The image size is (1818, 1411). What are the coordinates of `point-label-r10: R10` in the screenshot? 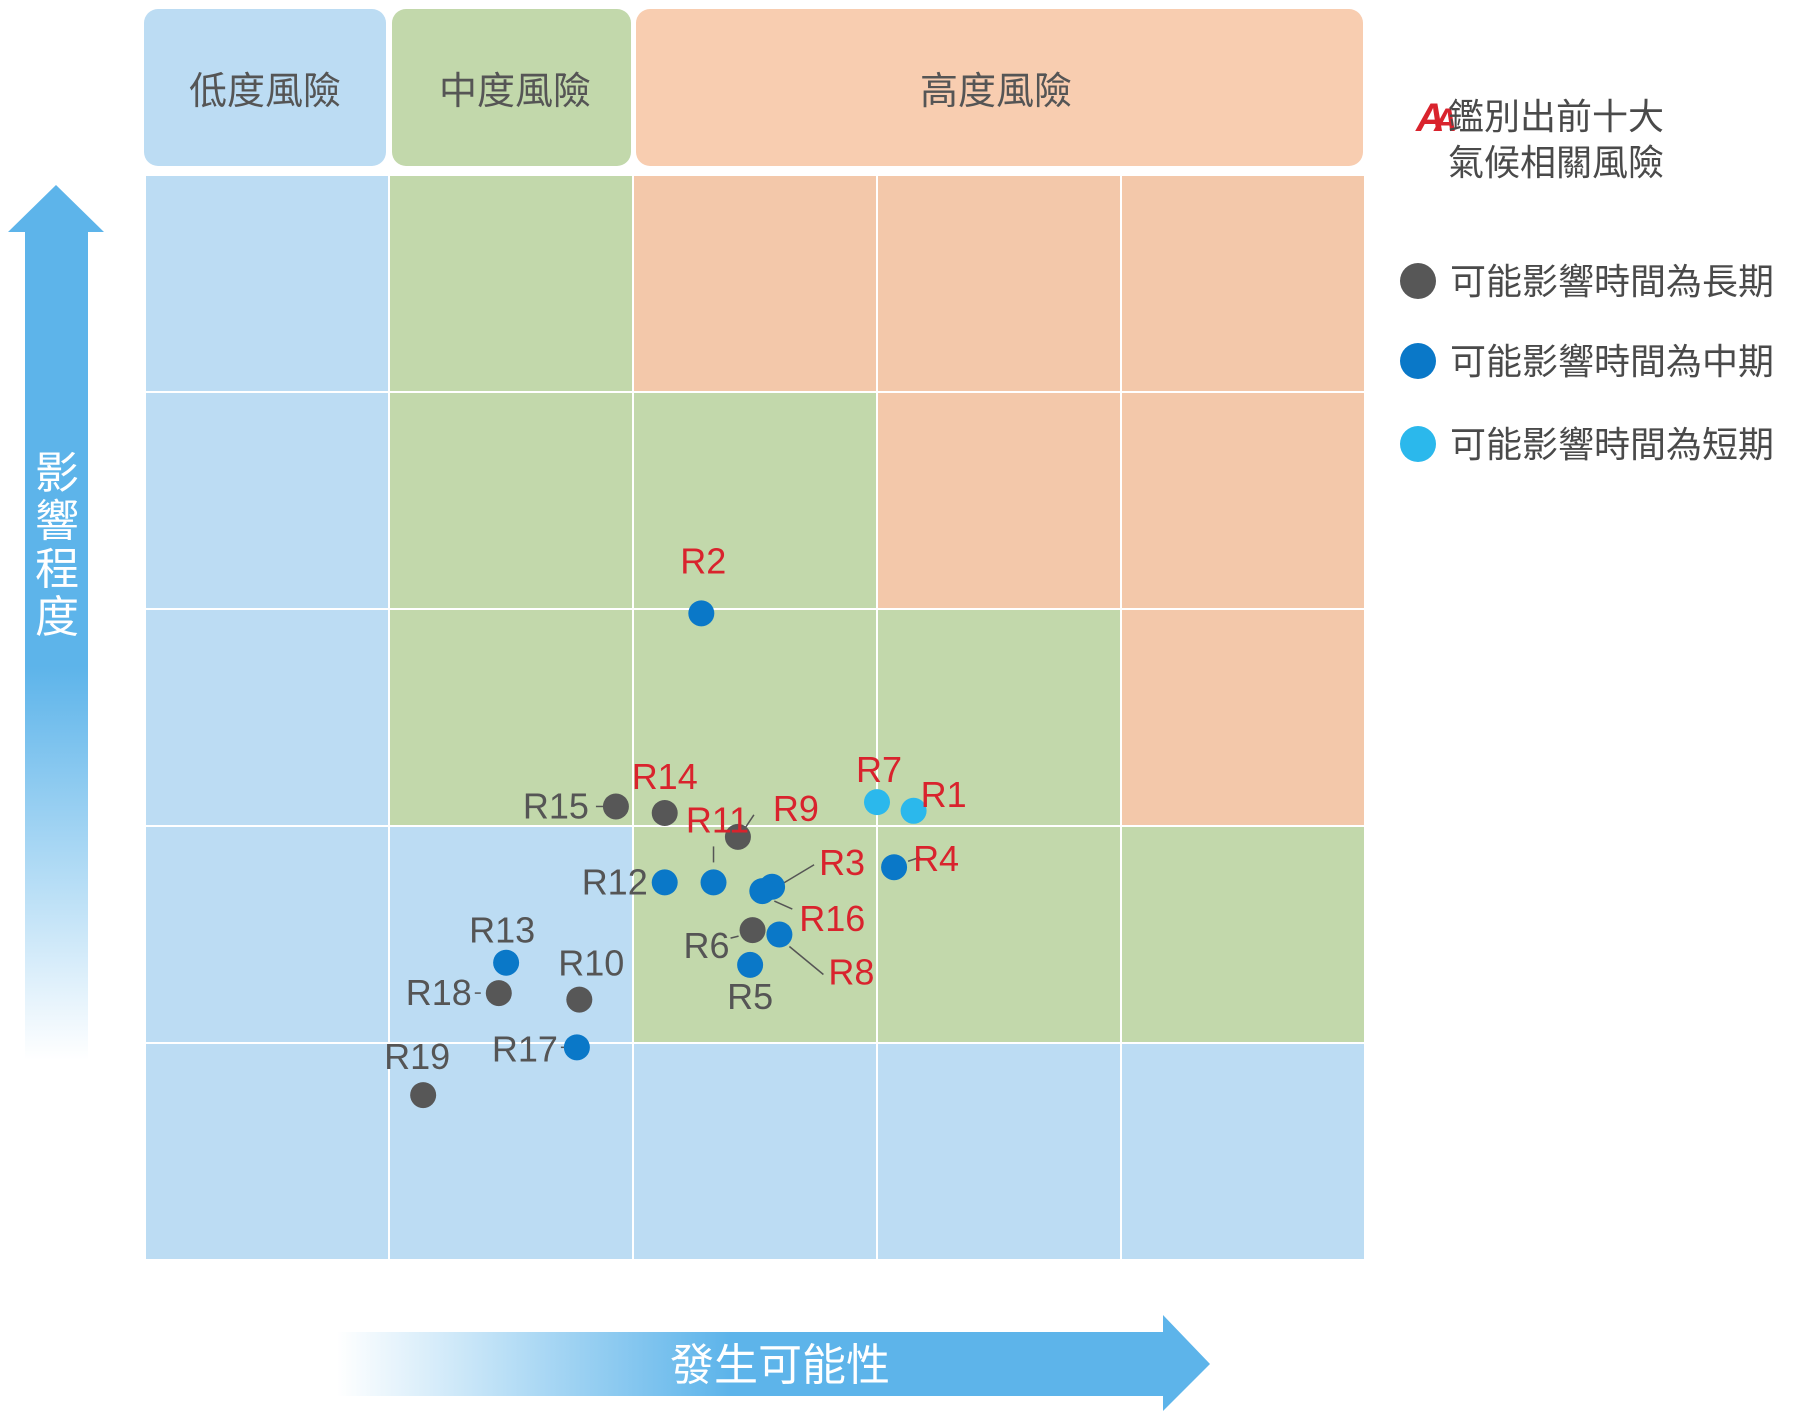 It's located at (591, 963).